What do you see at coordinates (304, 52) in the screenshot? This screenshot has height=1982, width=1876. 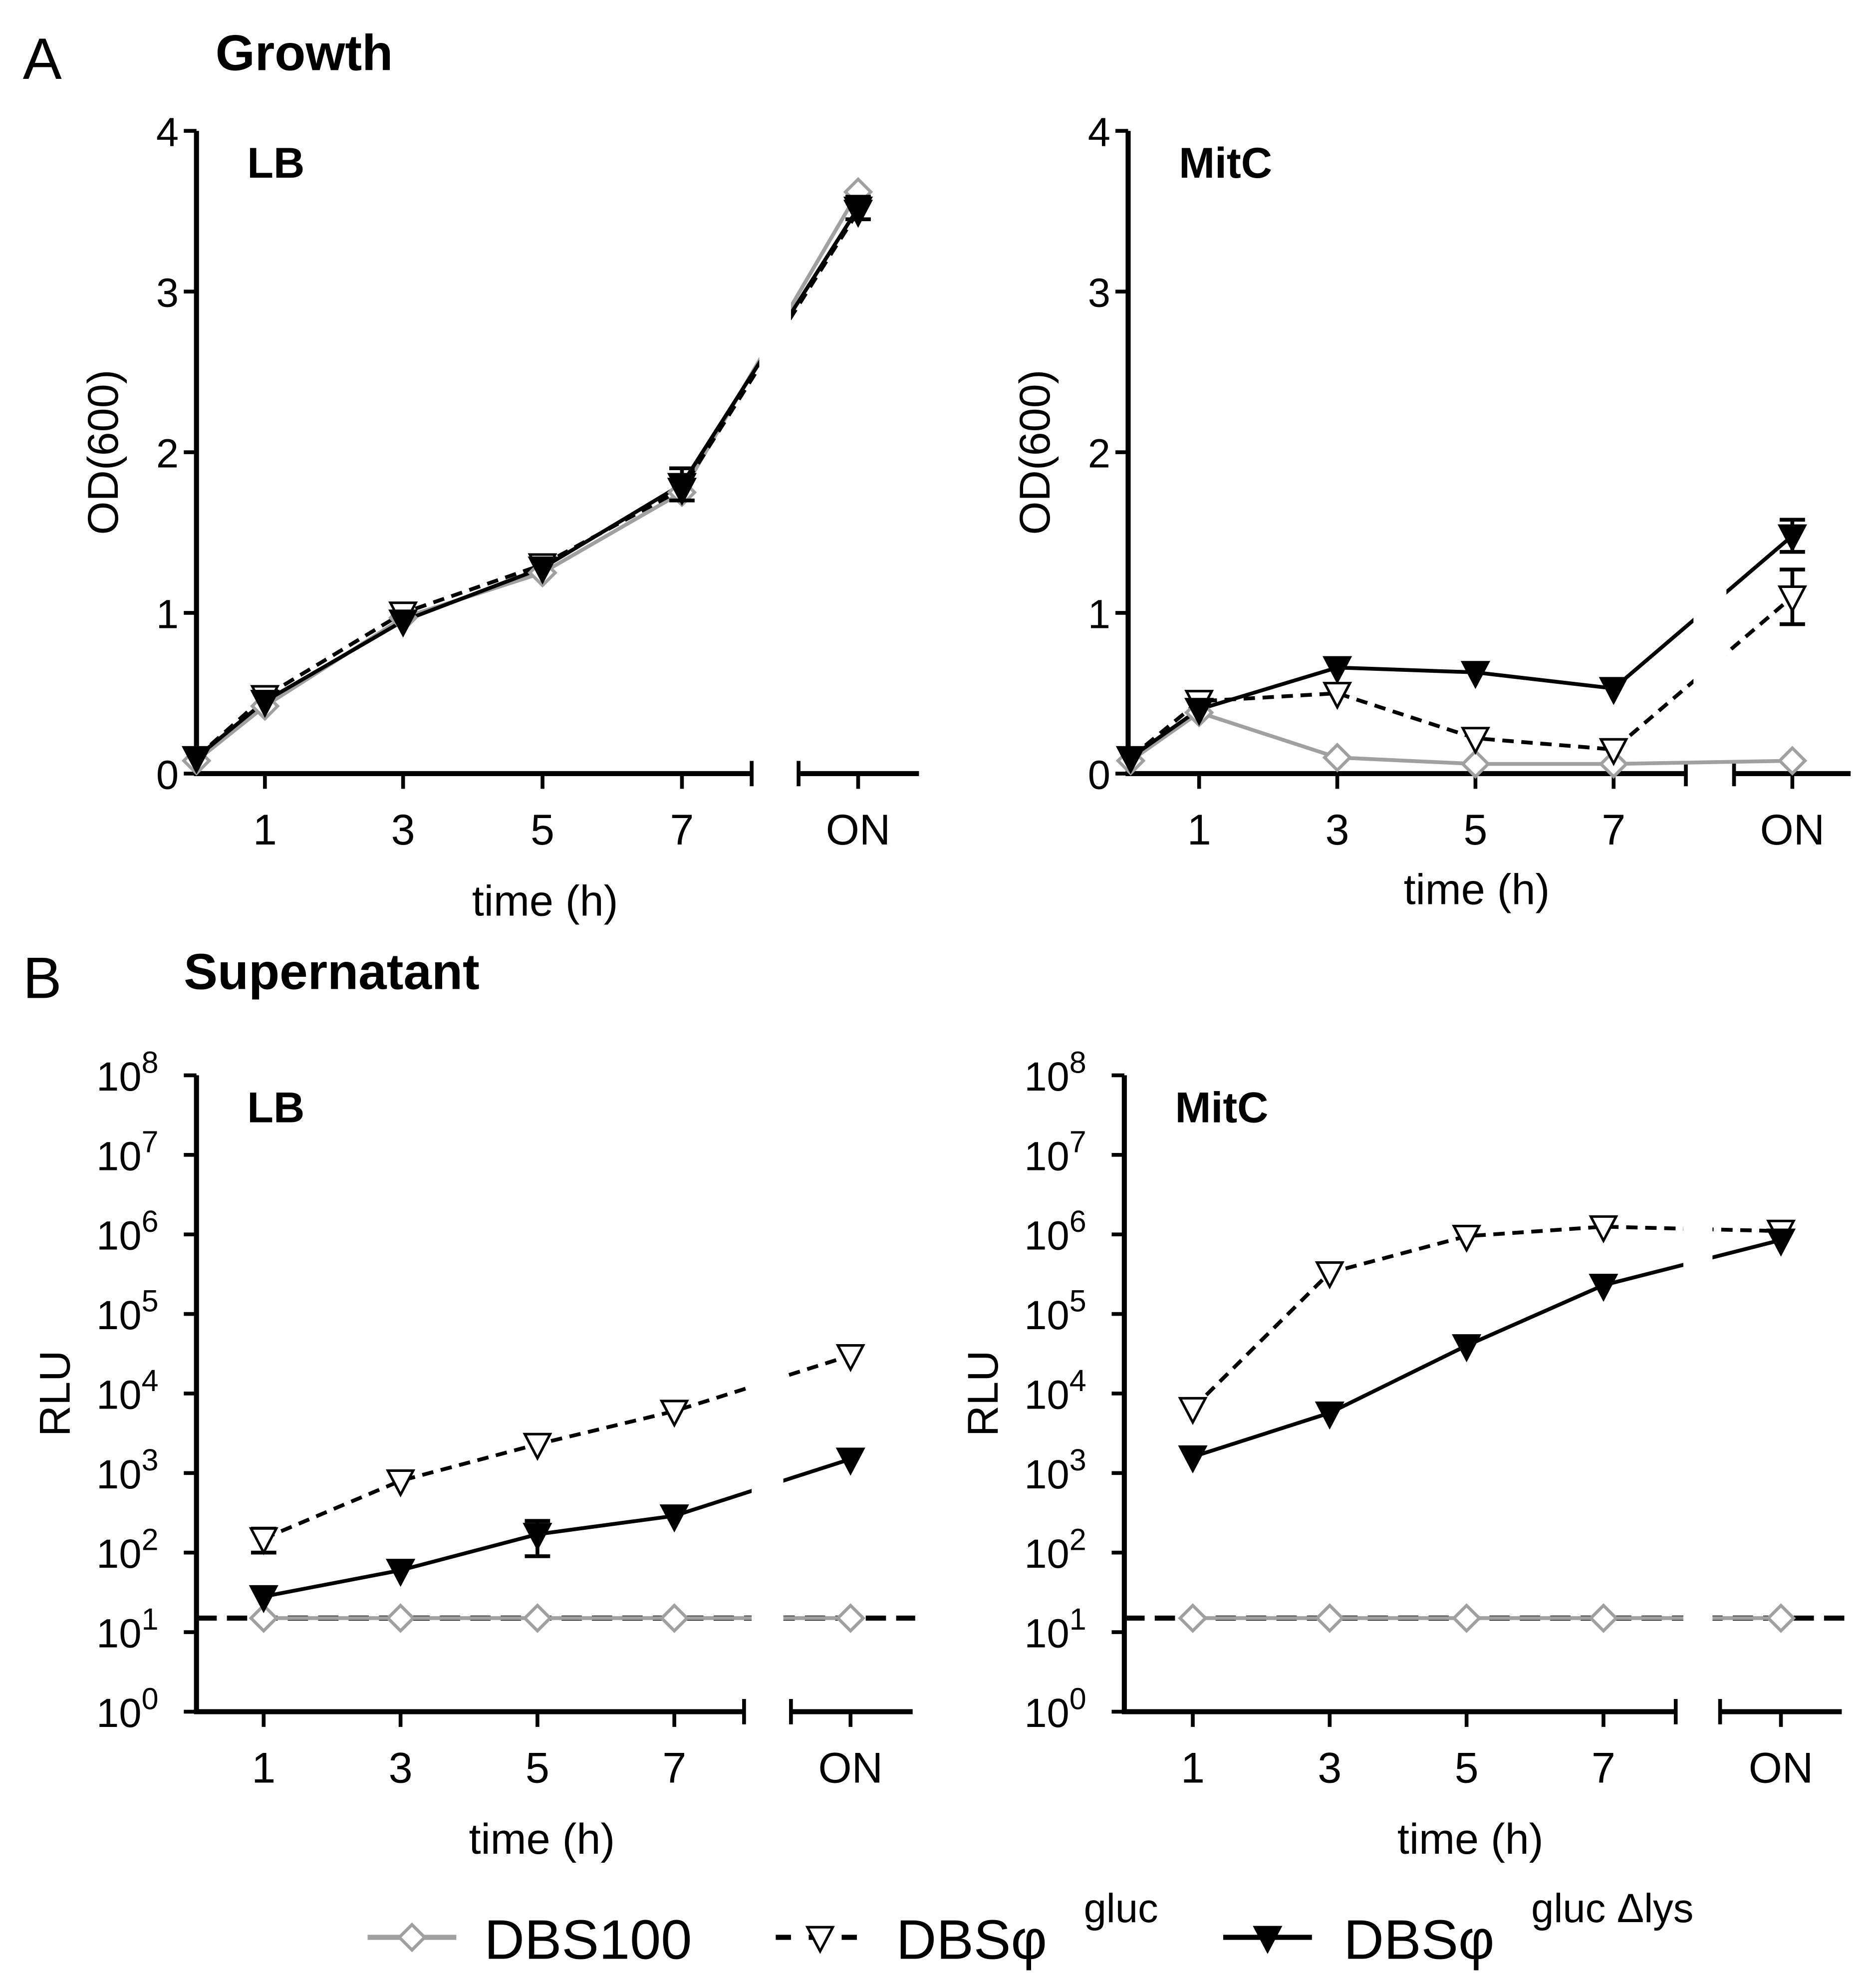 I see `panel-title-growth: Growth` at bounding box center [304, 52].